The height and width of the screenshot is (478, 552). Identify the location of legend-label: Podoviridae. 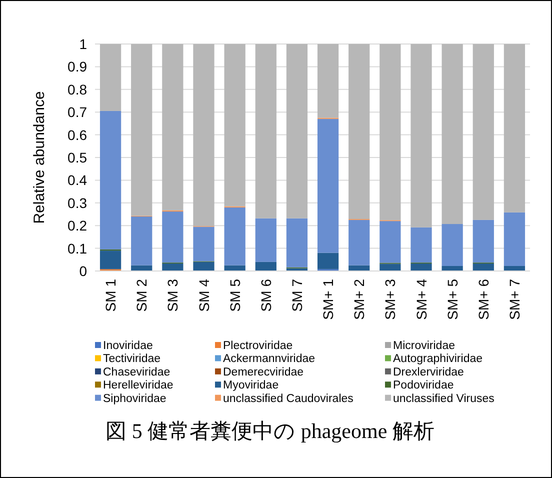
(423, 386).